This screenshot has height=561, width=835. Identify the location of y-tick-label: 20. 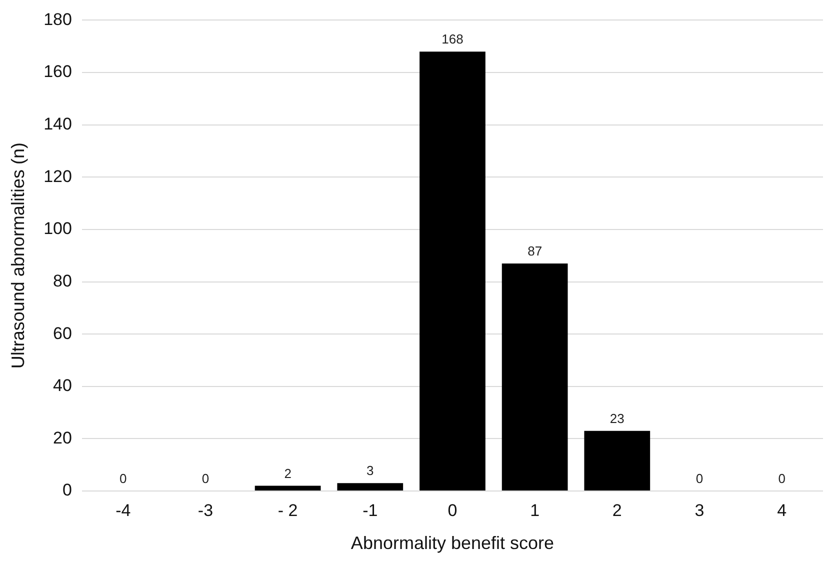
(62, 438).